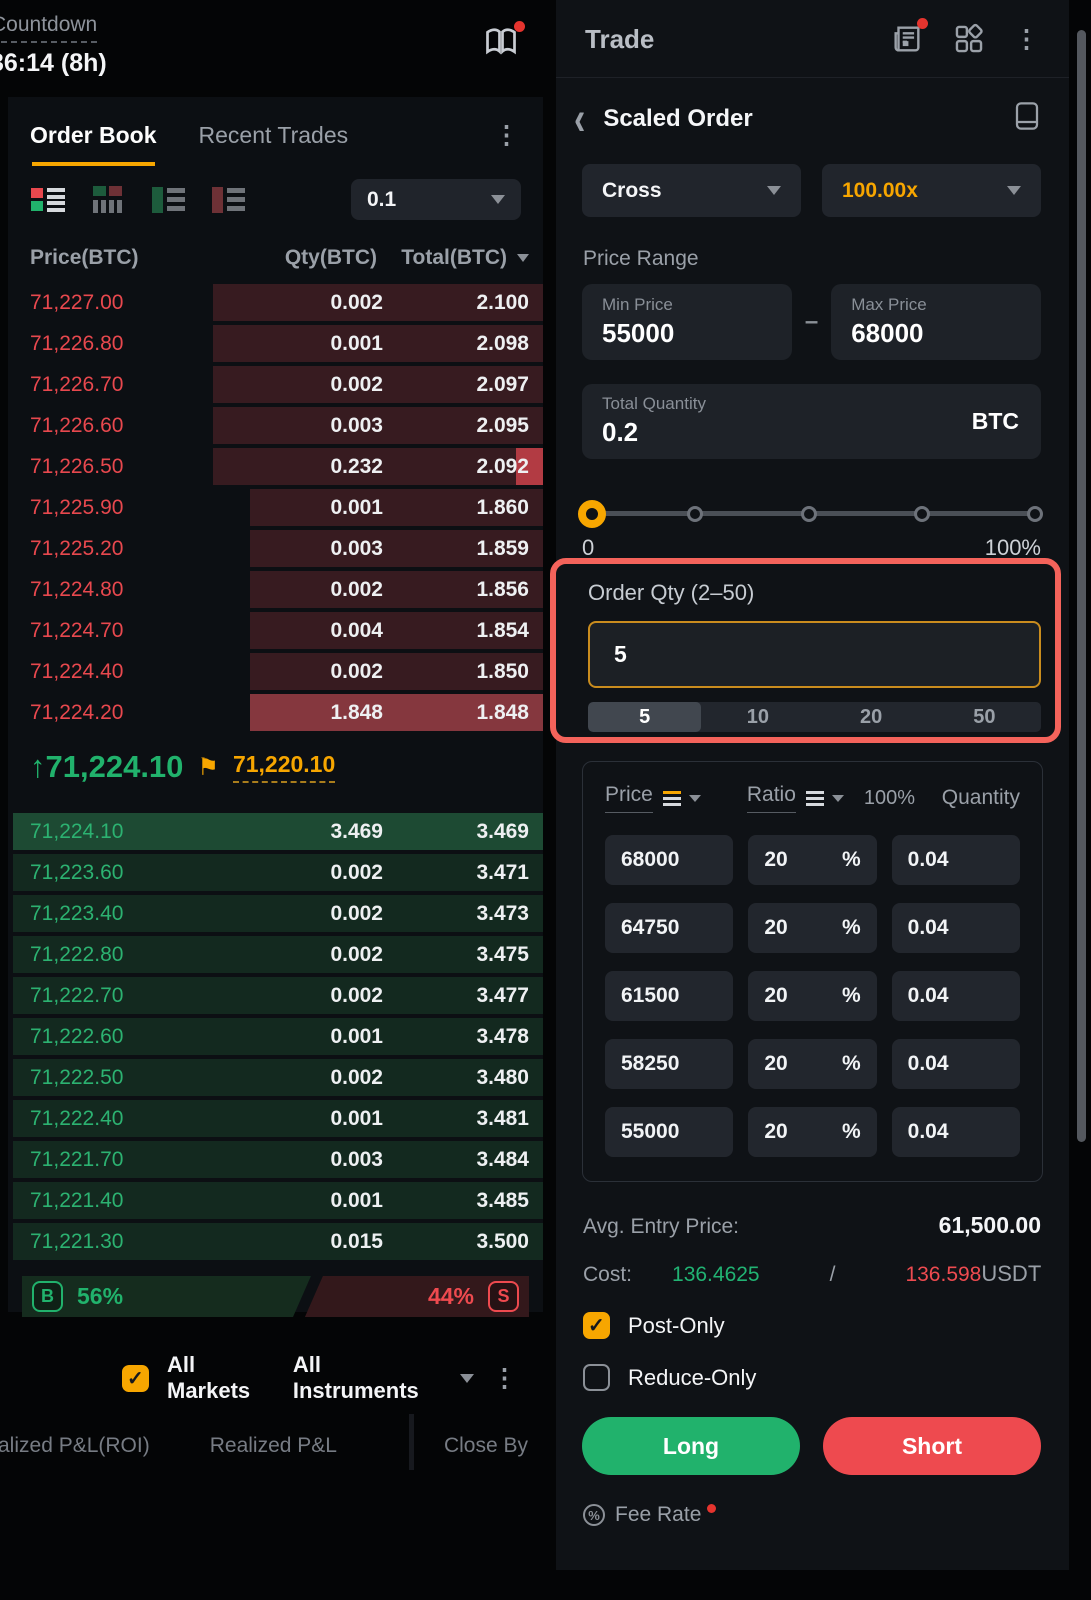  What do you see at coordinates (275, 1241) in the screenshot?
I see `bid-row: 71,221.30 0.015 3.500` at bounding box center [275, 1241].